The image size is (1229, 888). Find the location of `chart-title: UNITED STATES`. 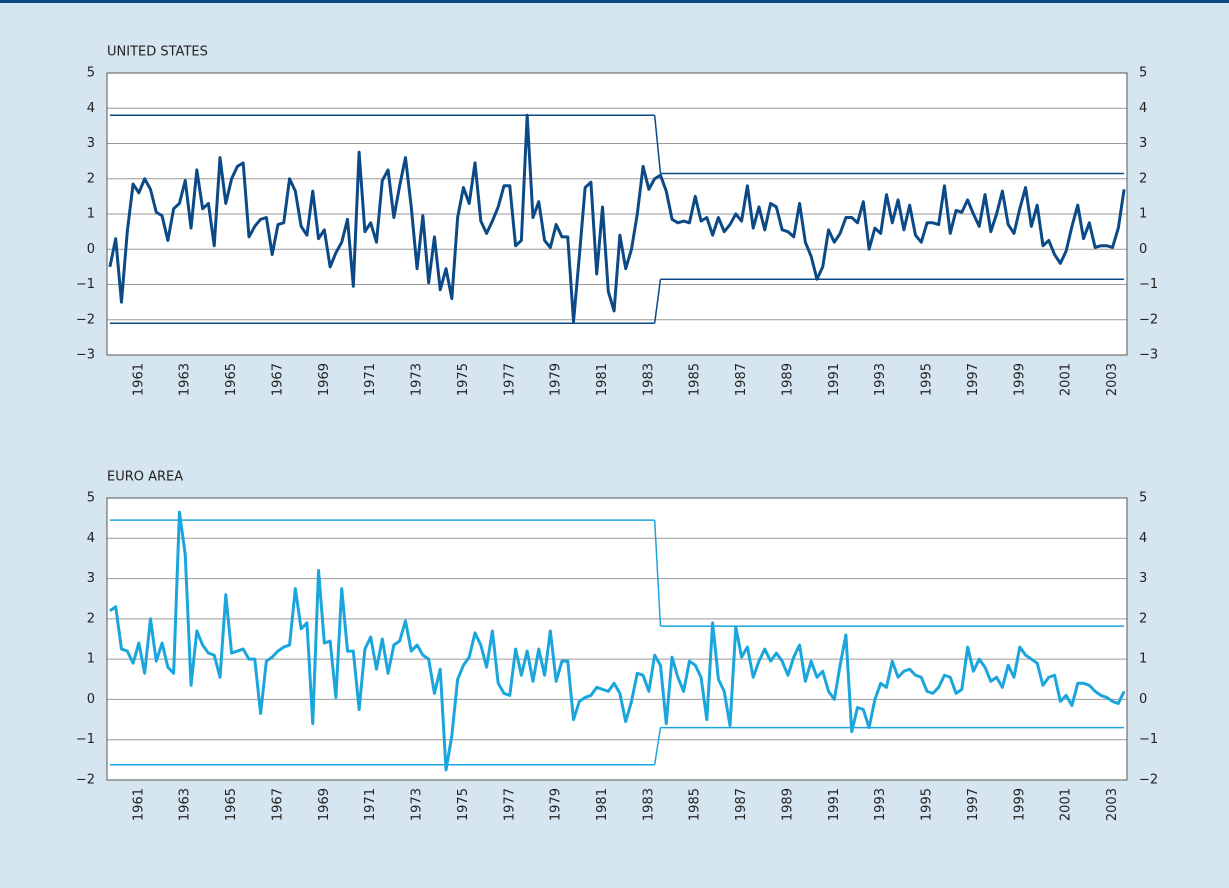

chart-title: UNITED STATES is located at coordinates (157, 52).